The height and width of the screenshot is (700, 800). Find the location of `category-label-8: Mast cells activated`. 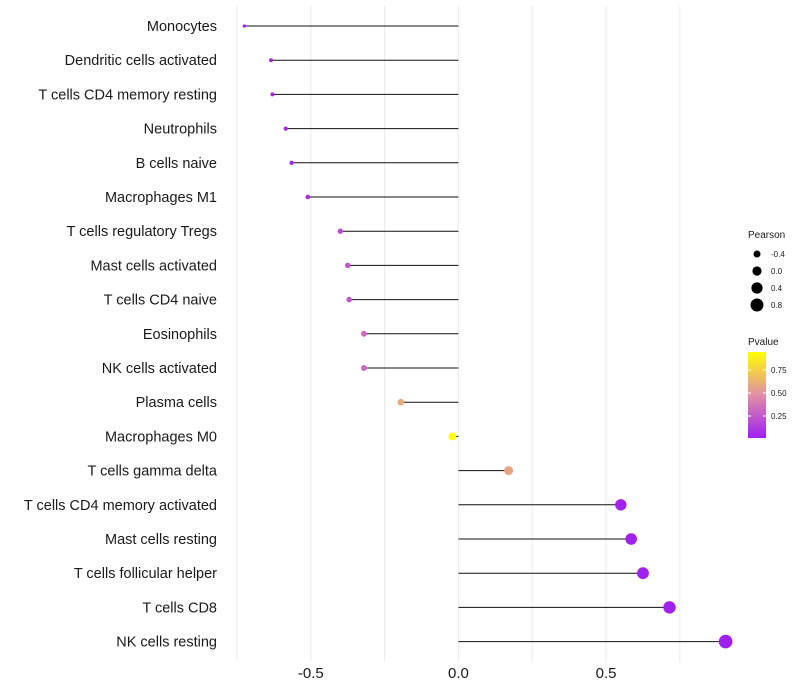

category-label-8: Mast cells activated is located at coordinates (153, 266).